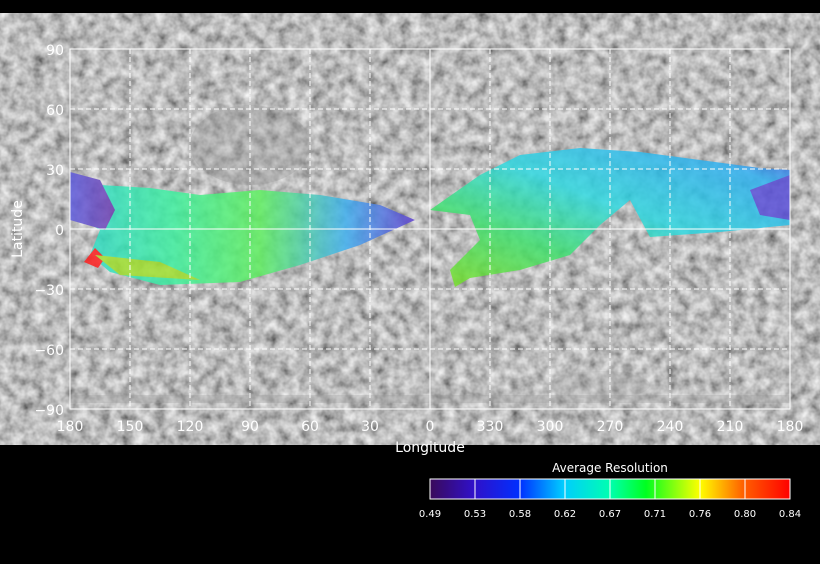  Describe the element at coordinates (600, 385) in the screenshot. I see `basemap-crater` at that location.